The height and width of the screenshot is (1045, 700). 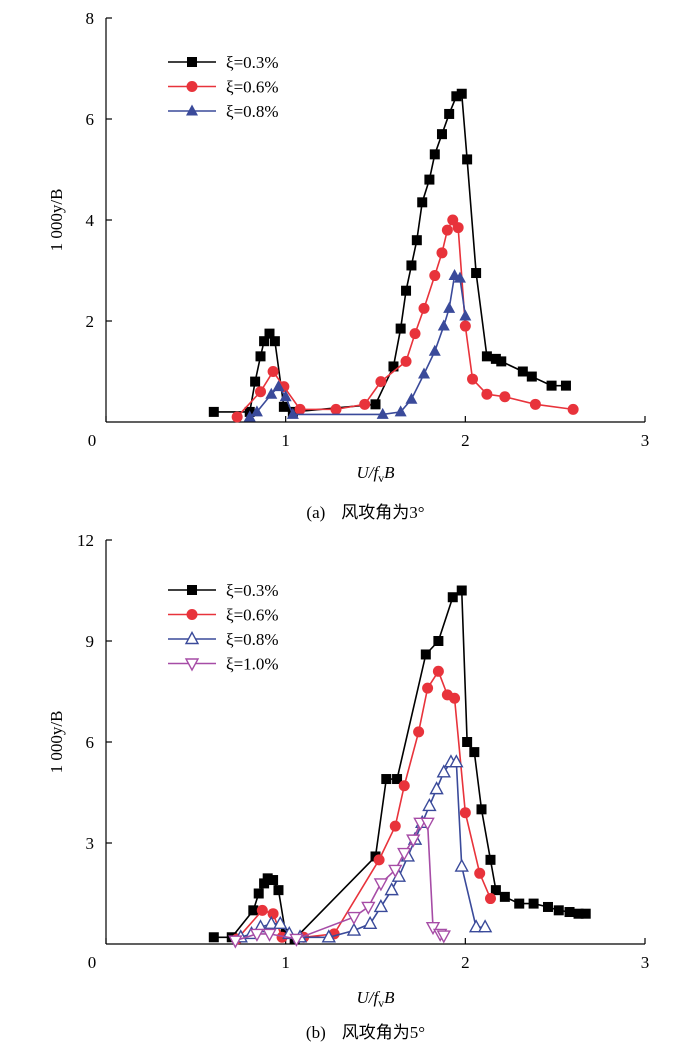 What do you see at coordinates (90, 641) in the screenshot?
I see `y-tick-label: 9` at bounding box center [90, 641].